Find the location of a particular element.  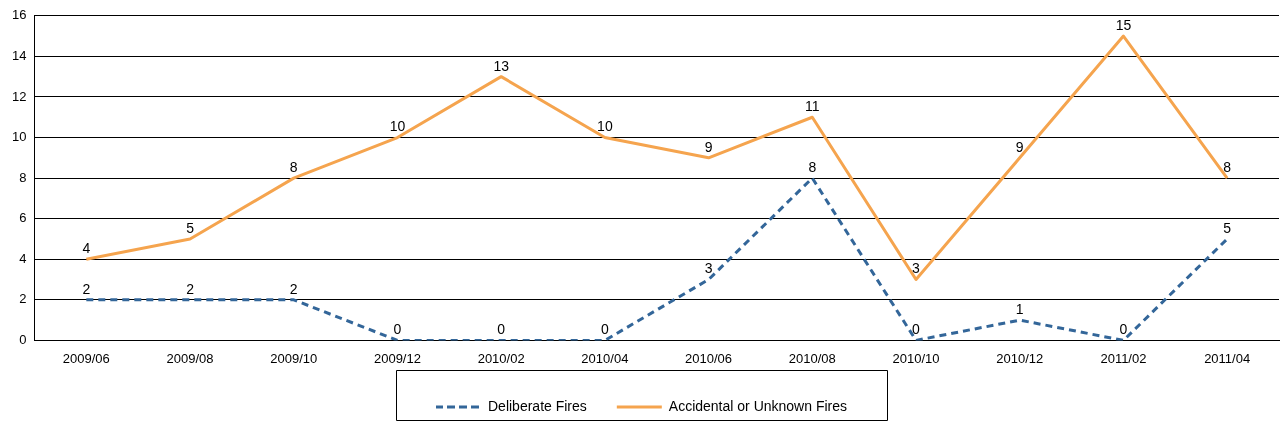

x-tick-label: 2010/12 is located at coordinates (1020, 358).